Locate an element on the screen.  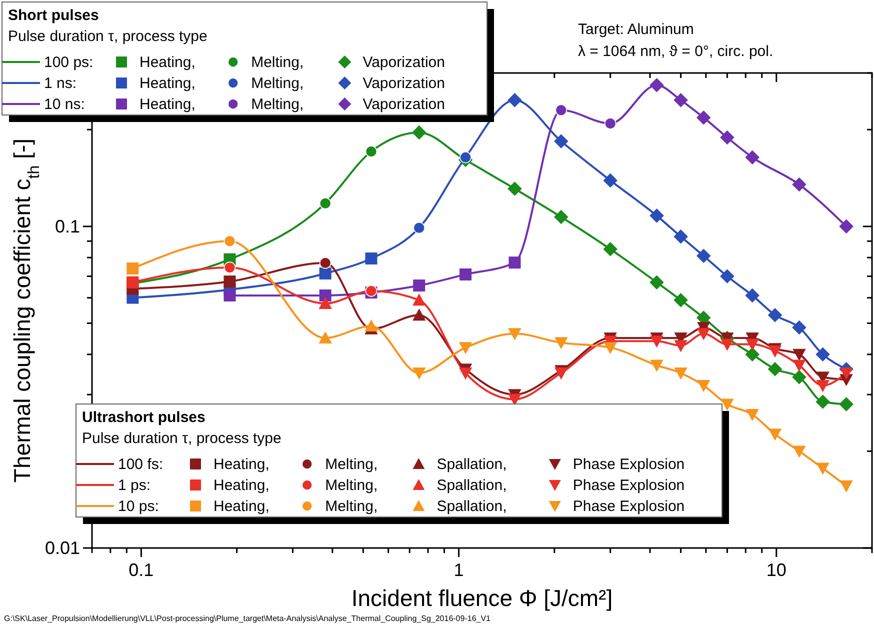
x-tick-label: 0.1 is located at coordinates (141, 570).